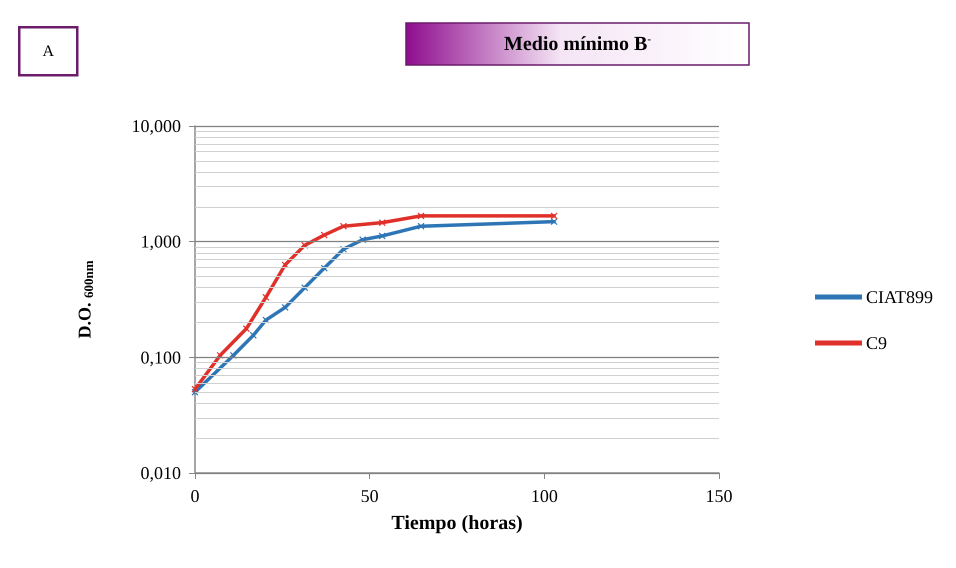 This screenshot has width=956, height=568. What do you see at coordinates (48, 51) in the screenshot?
I see `text: A` at bounding box center [48, 51].